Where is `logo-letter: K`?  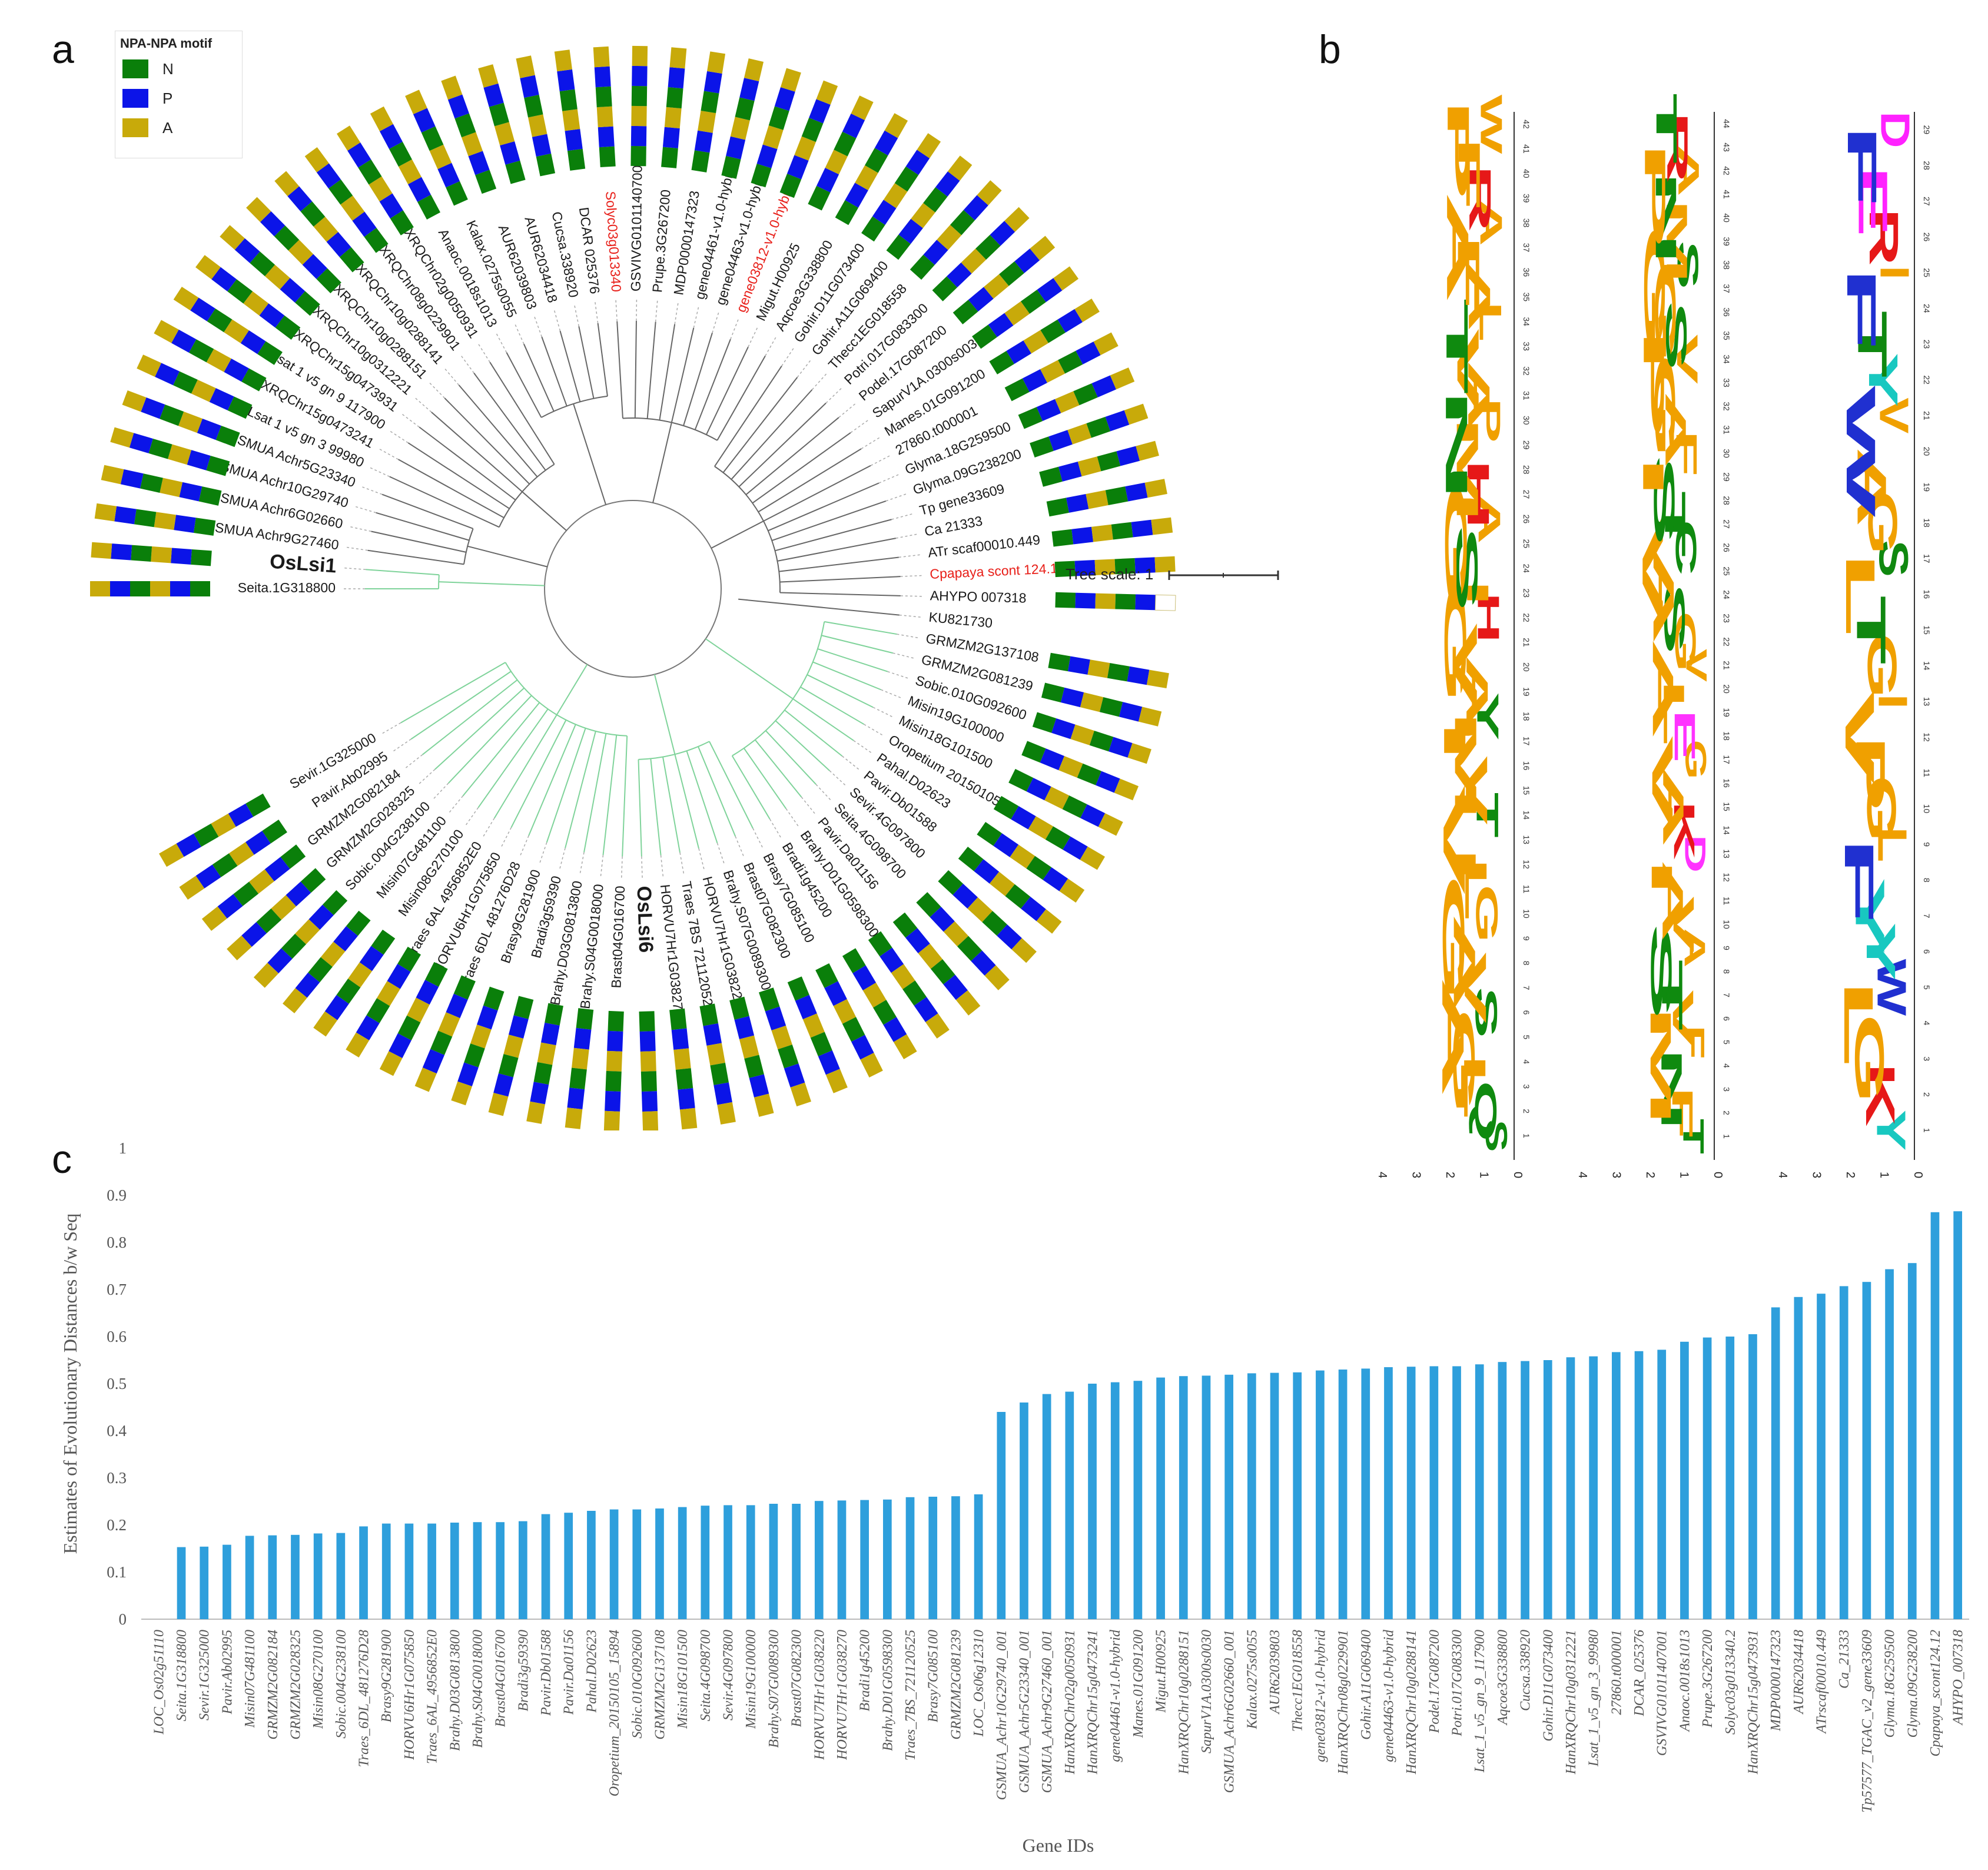
logo-letter: K is located at coordinates (1684, 830).